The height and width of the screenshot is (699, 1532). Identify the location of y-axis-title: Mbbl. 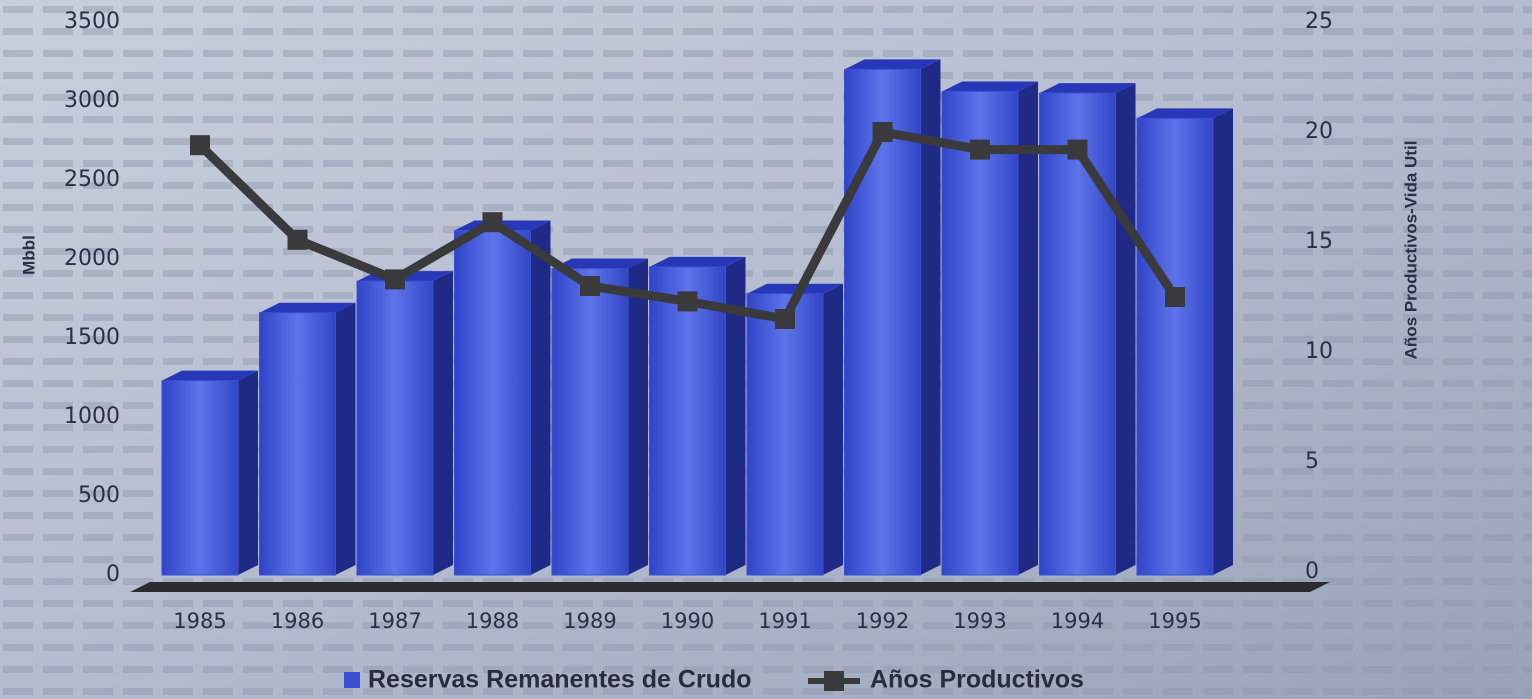
(28, 255).